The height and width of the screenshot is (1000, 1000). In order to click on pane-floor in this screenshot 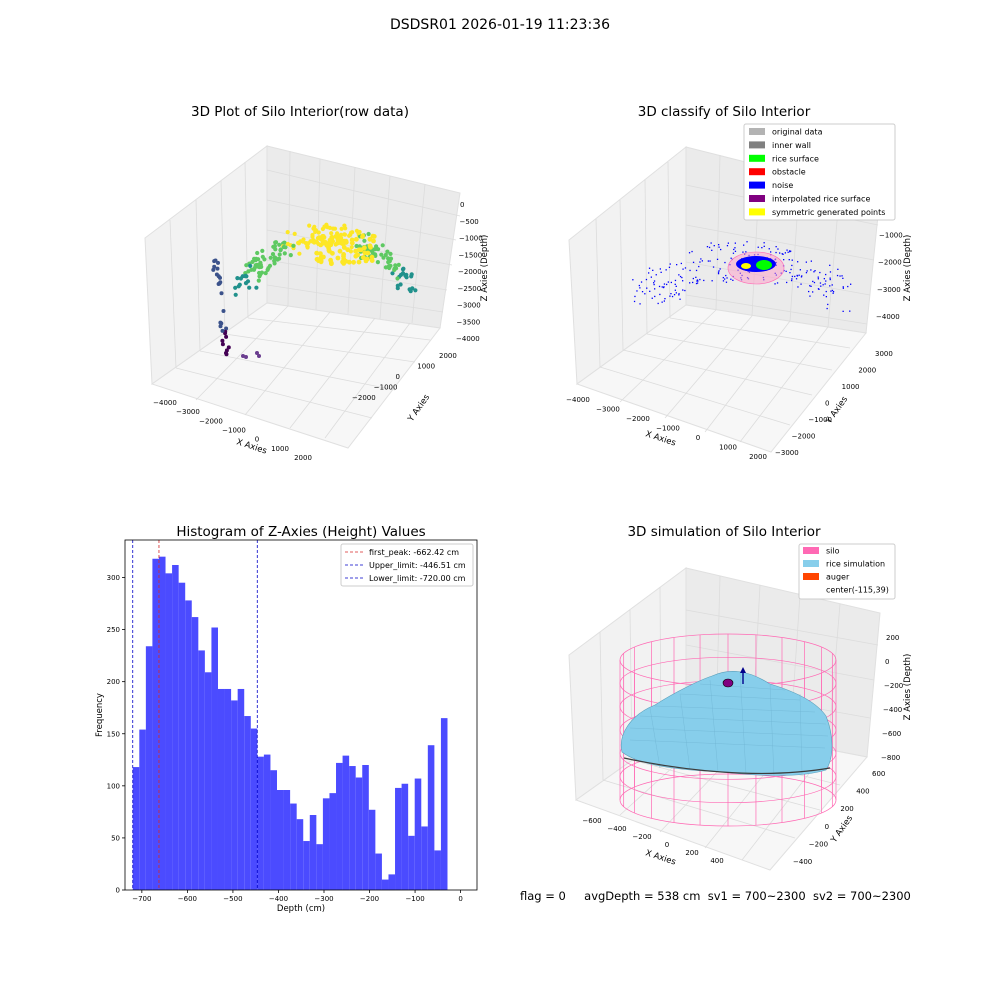, I will do `click(295, 375)`.